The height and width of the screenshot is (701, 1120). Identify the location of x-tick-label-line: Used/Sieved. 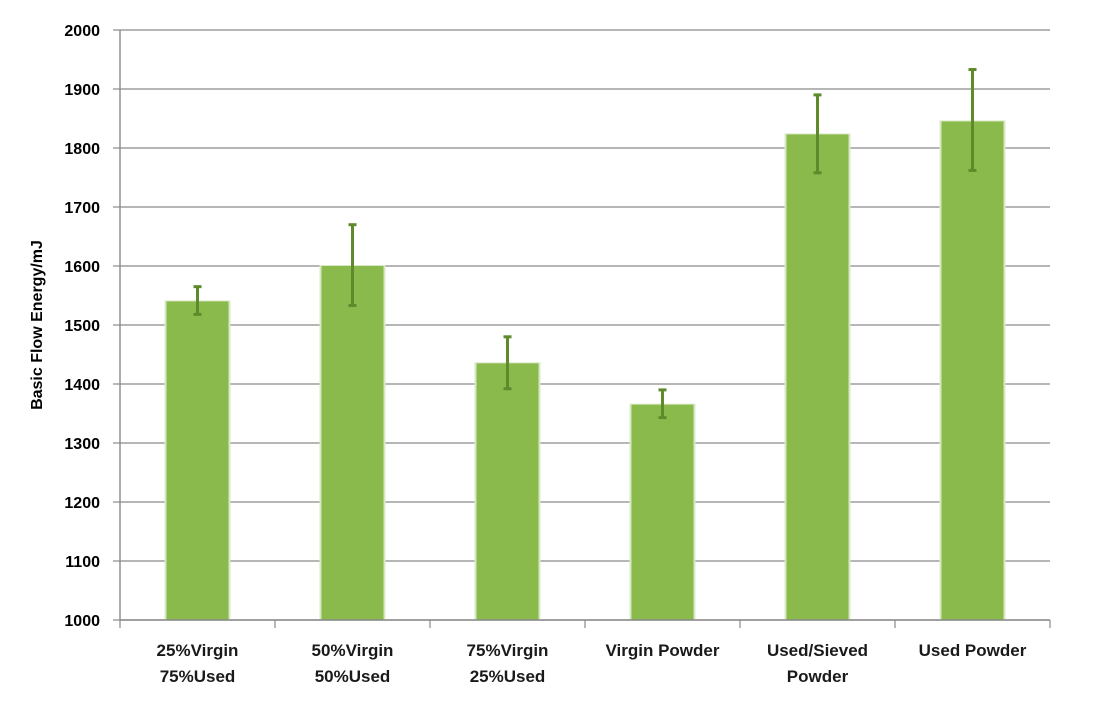
(817, 650).